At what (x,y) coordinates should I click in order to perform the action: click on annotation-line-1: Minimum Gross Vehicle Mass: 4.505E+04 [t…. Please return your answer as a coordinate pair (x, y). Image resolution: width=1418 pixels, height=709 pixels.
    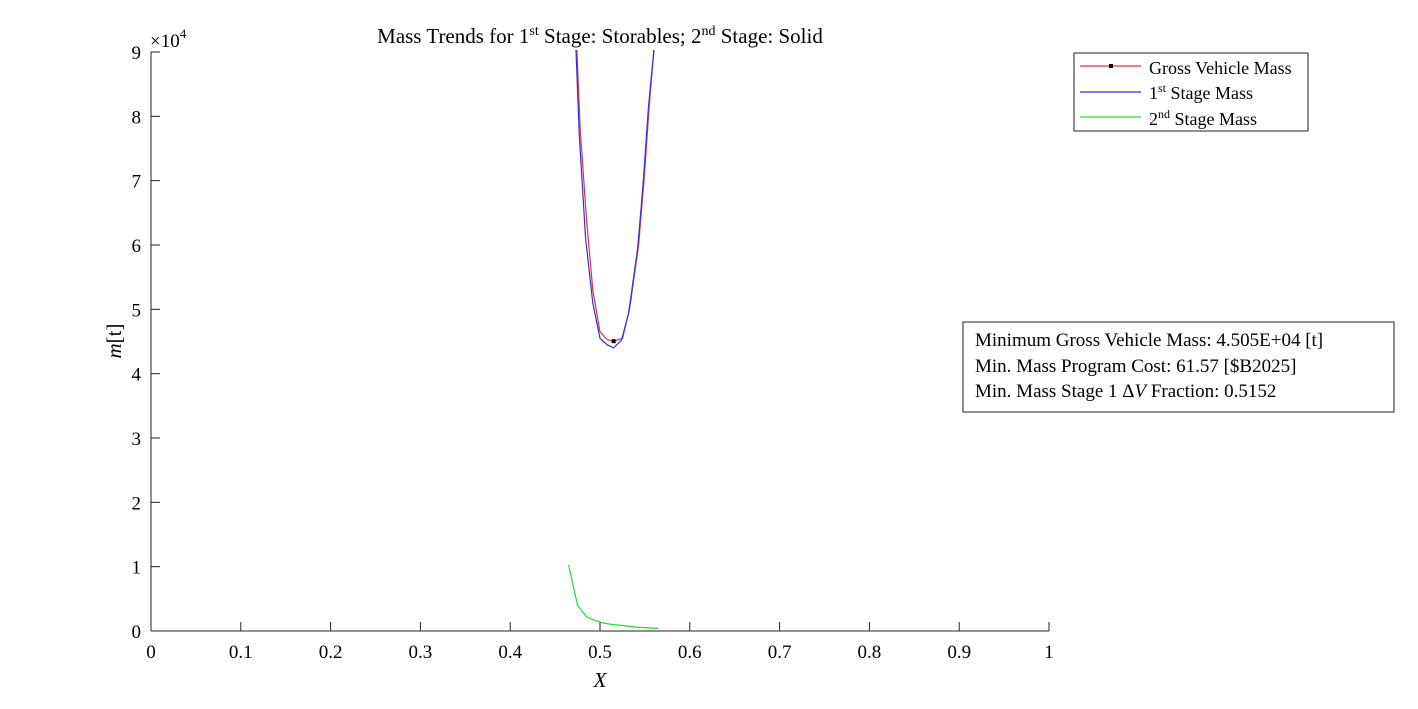
    Looking at the image, I should click on (1149, 340).